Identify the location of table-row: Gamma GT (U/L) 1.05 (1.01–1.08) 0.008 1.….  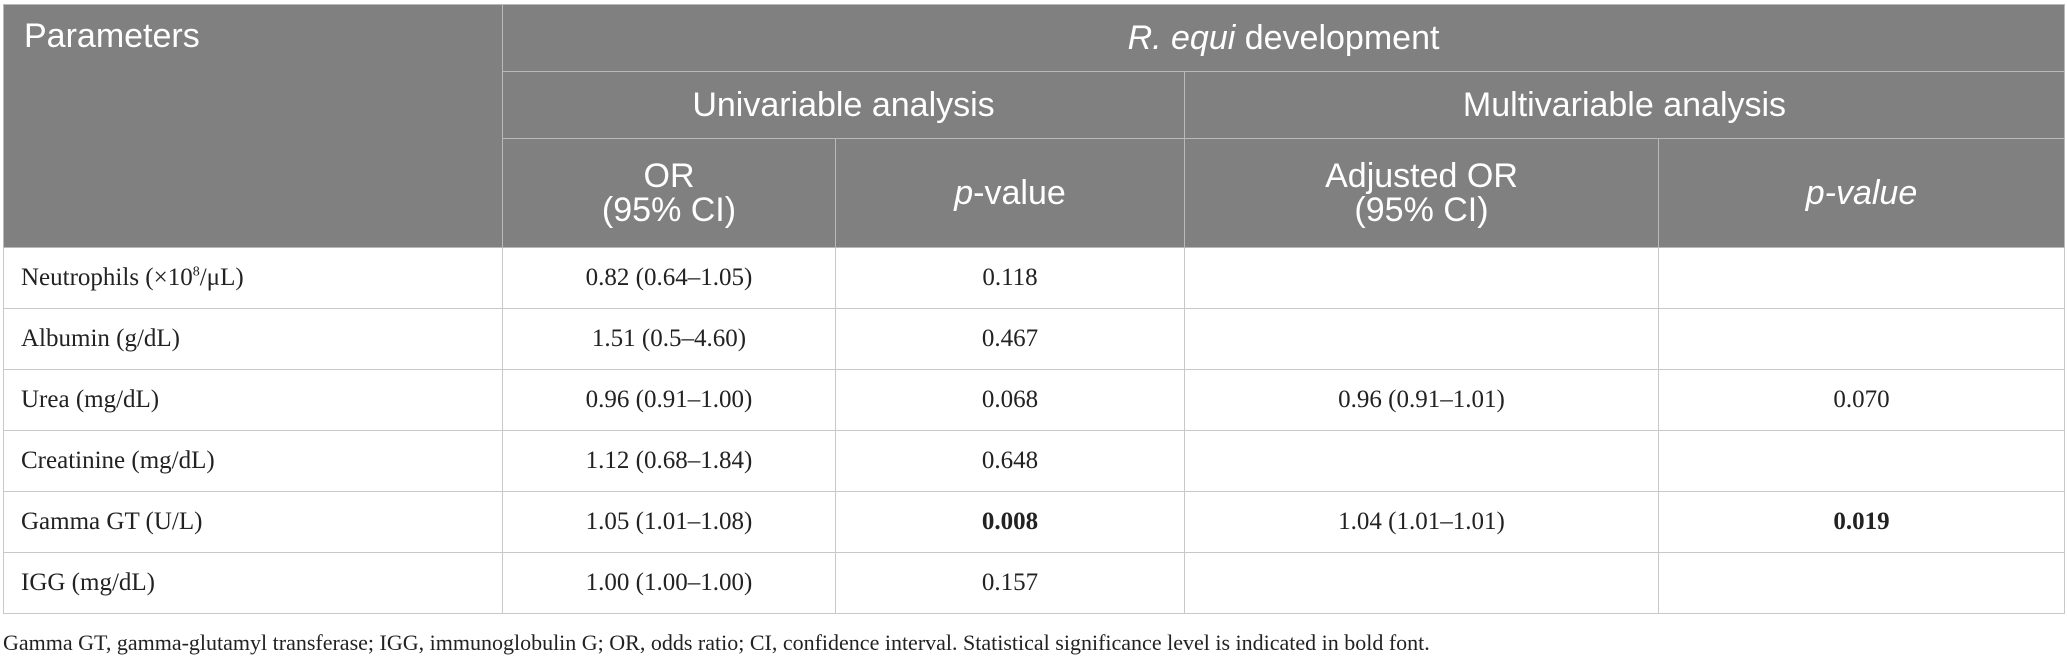
(1034, 522).